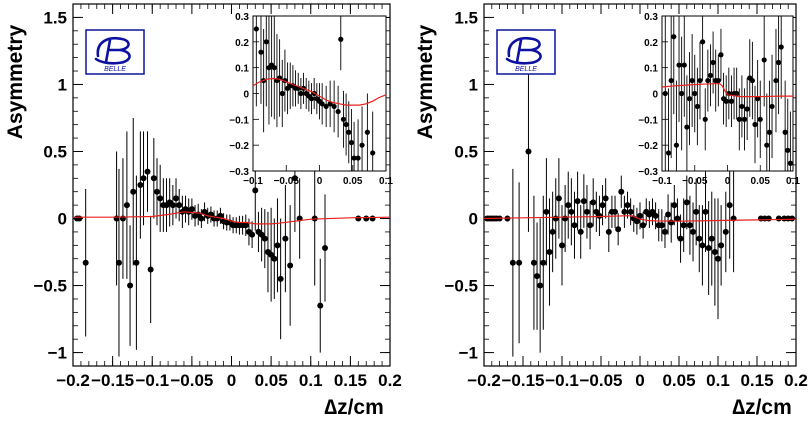 The image size is (812, 424). I want to click on x-tick-label: −0.1, so click(562, 380).